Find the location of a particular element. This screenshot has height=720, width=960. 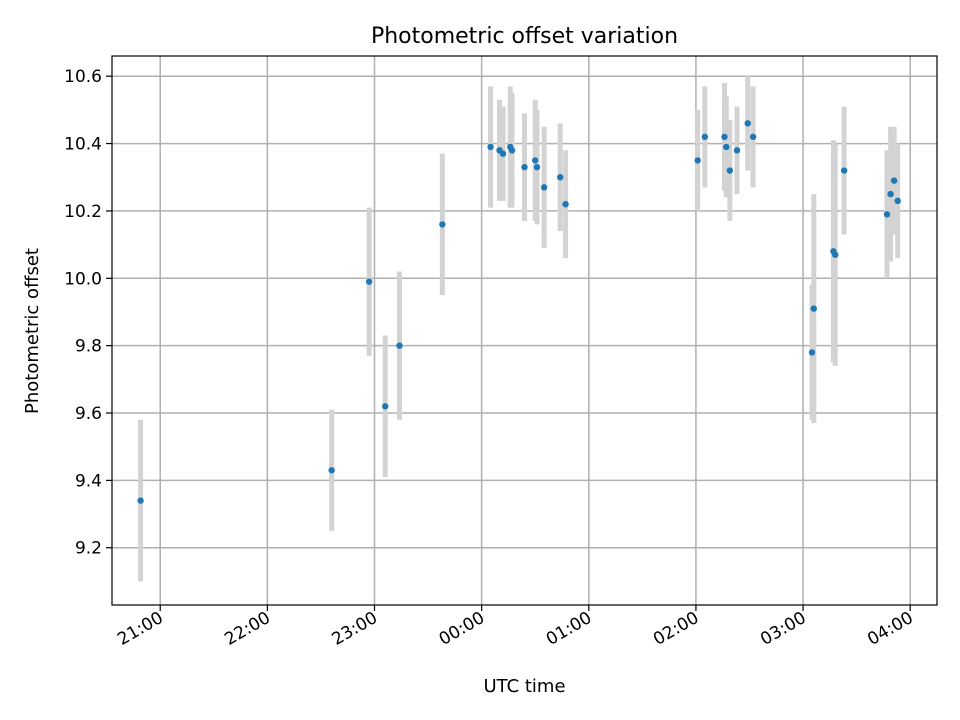

x-tick-label: 02:00 is located at coordinates (676, 629).